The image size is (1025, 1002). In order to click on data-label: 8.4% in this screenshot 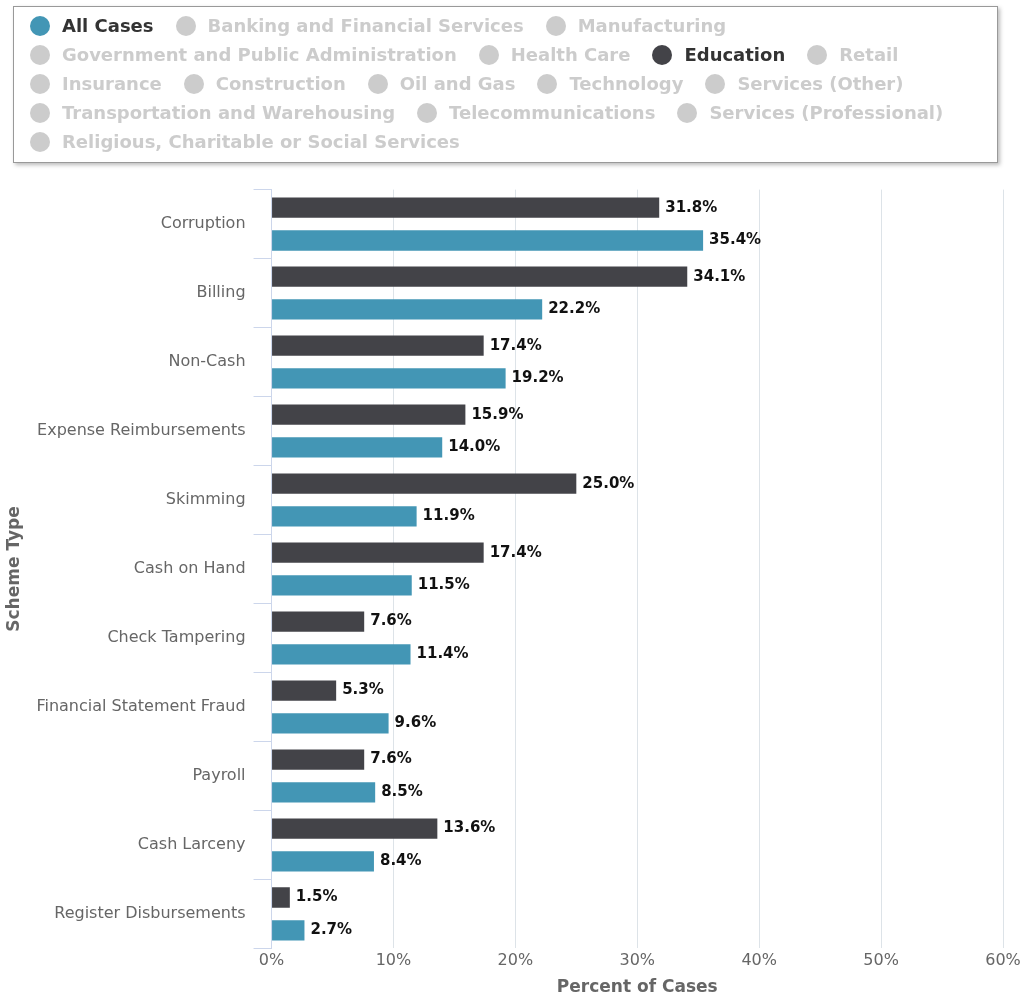, I will do `click(400, 860)`.